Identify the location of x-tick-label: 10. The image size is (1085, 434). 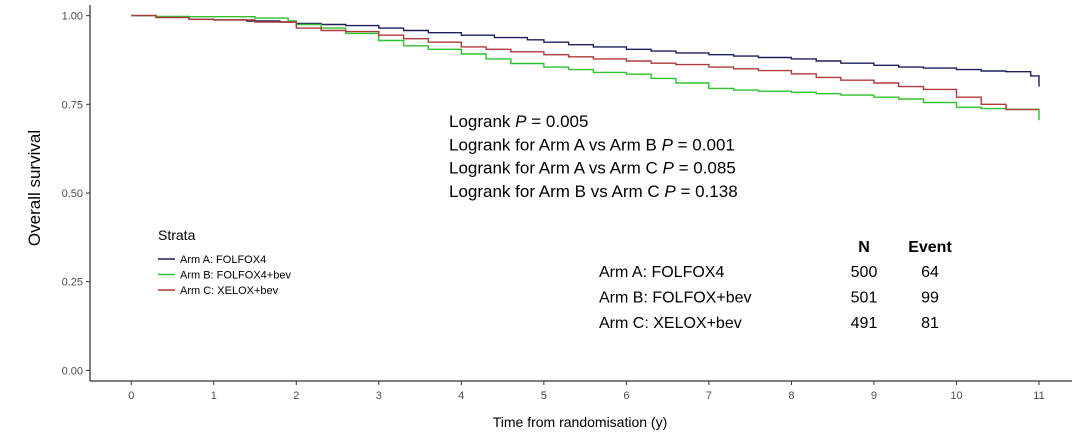
(956, 396).